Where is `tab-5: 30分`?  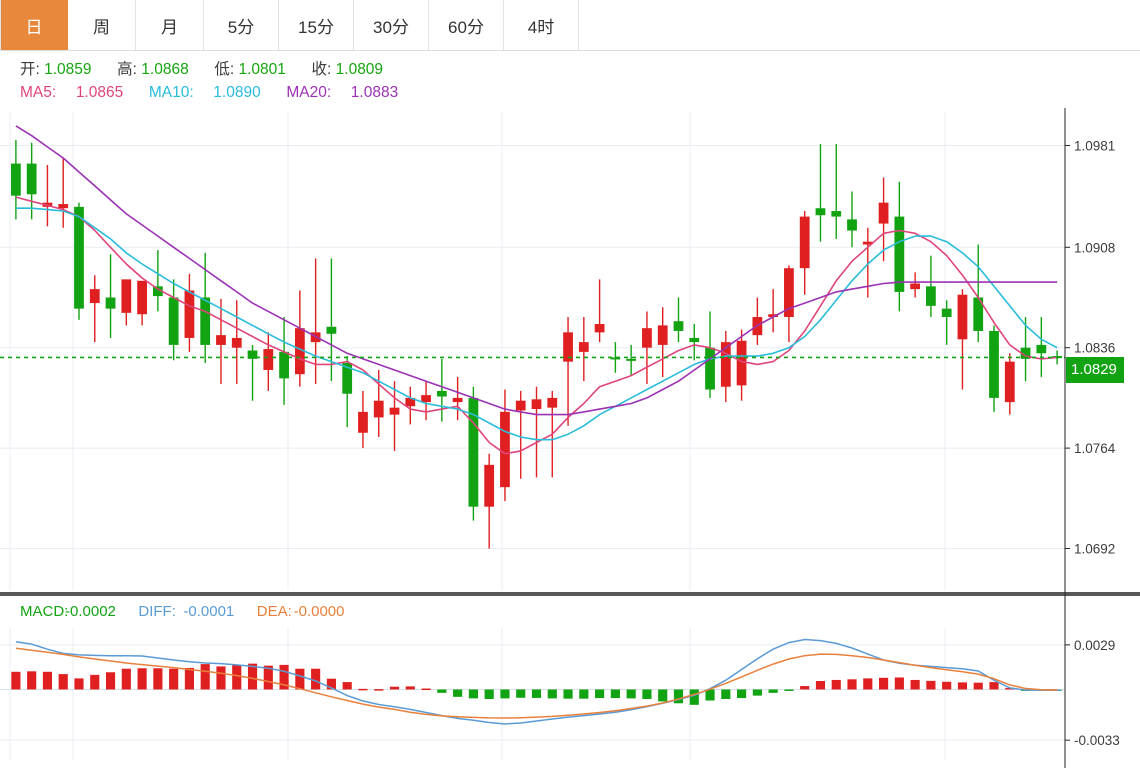 tab-5: 30分 is located at coordinates (391, 25).